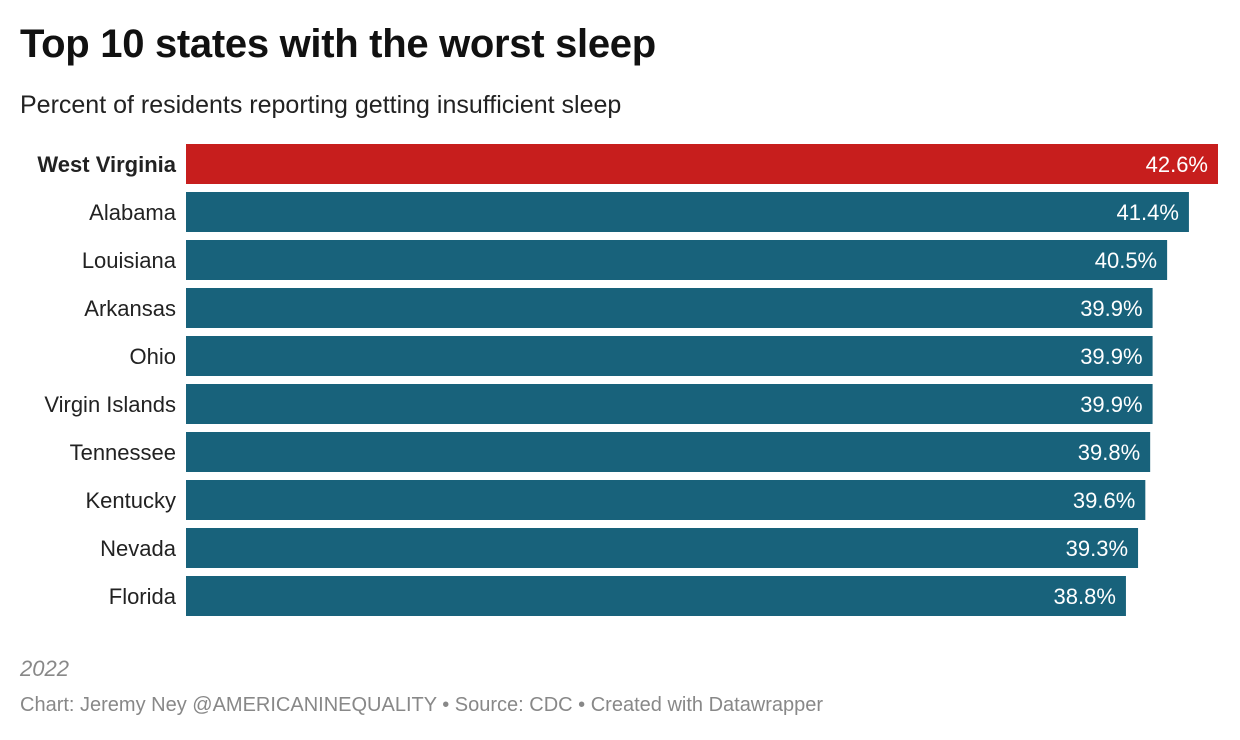  What do you see at coordinates (44, 668) in the screenshot?
I see `chart-note: 2022` at bounding box center [44, 668].